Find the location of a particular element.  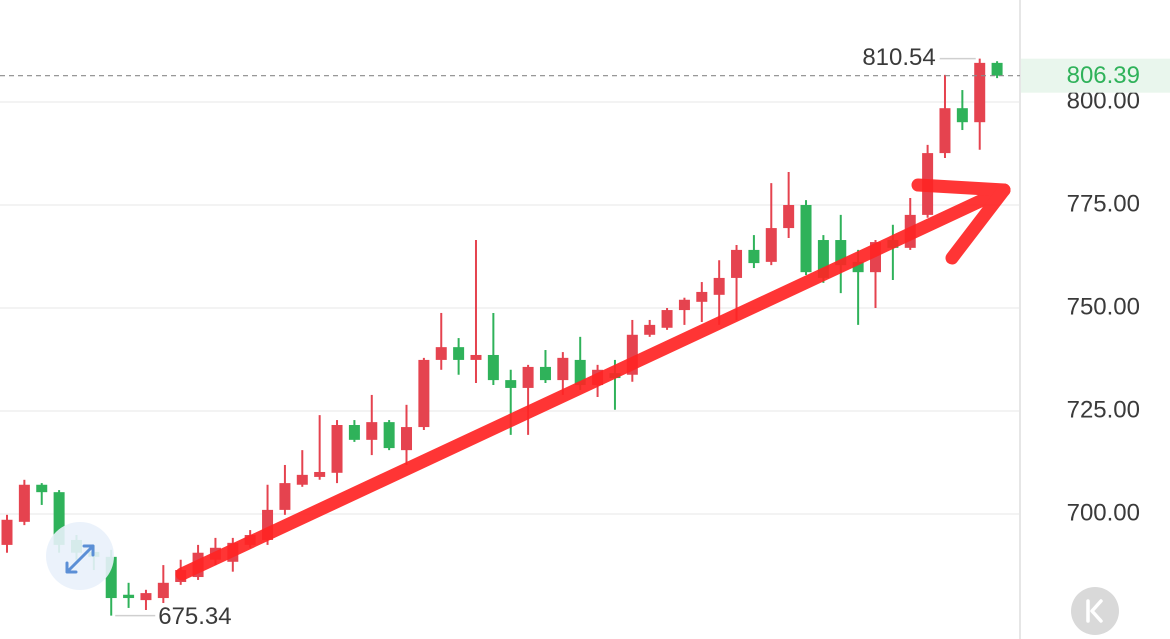

expand-icon is located at coordinates (80, 559).